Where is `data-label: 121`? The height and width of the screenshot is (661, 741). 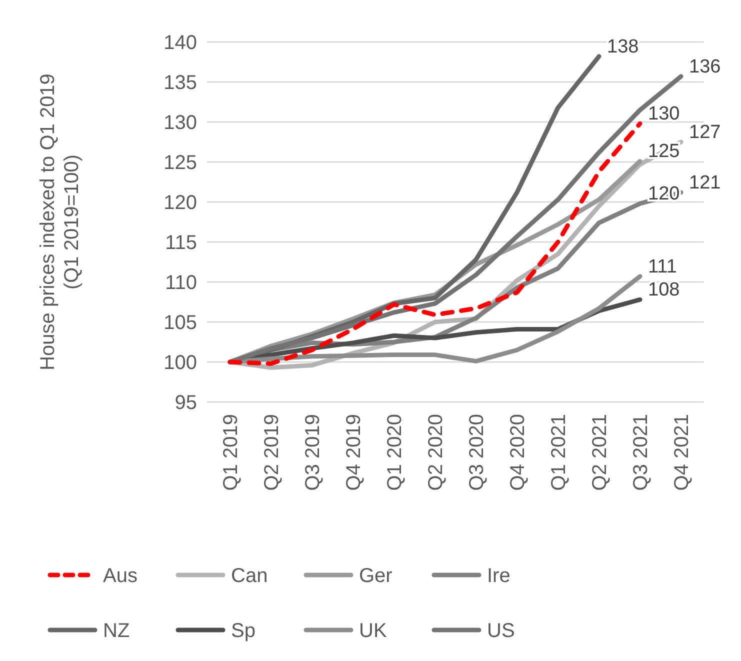
data-label: 121 is located at coordinates (705, 183).